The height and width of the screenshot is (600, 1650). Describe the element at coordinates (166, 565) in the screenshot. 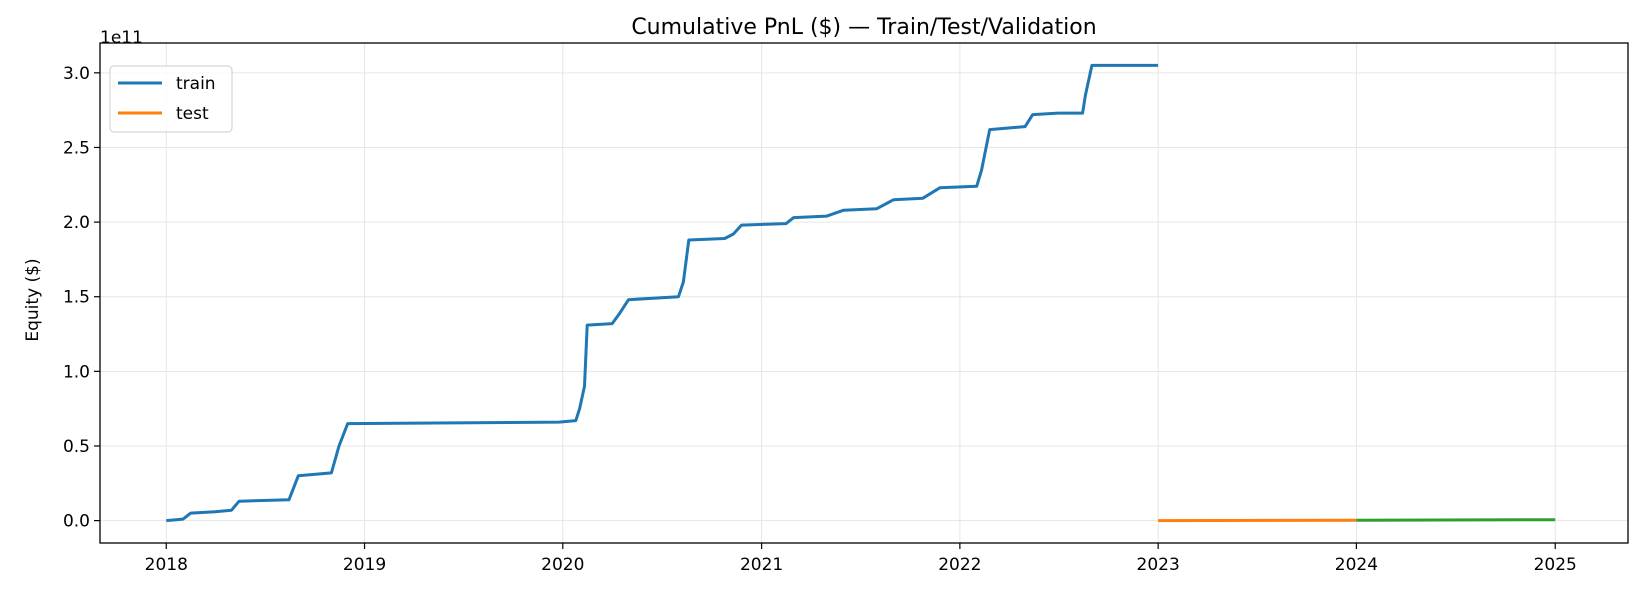

I see `x-tick-label: 2018` at that location.